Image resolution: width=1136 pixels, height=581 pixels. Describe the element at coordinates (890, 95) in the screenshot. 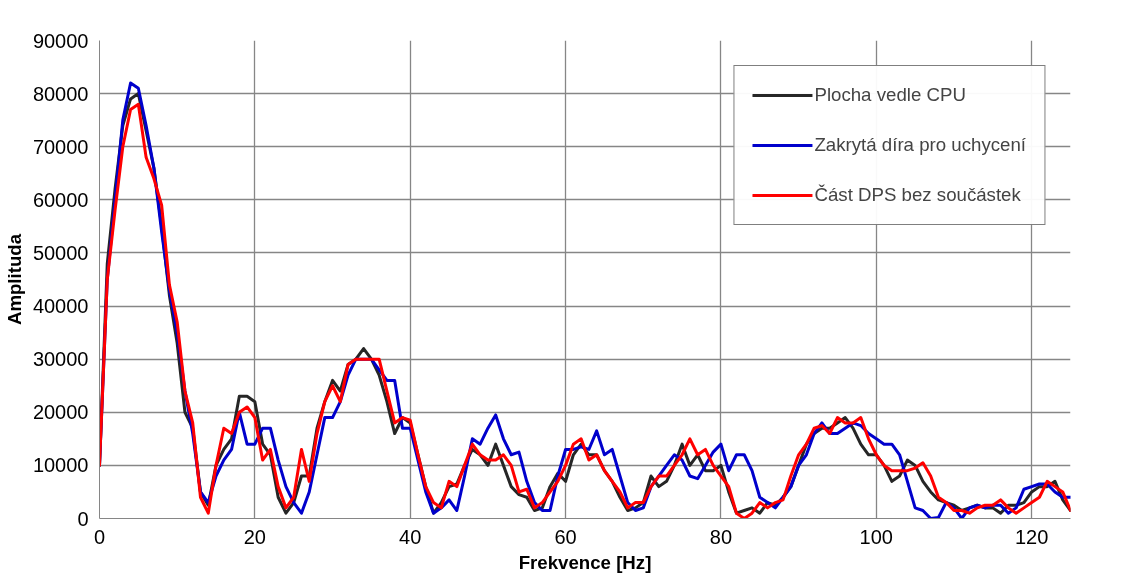

I see `legend-label: Plocha vedle CPU` at that location.